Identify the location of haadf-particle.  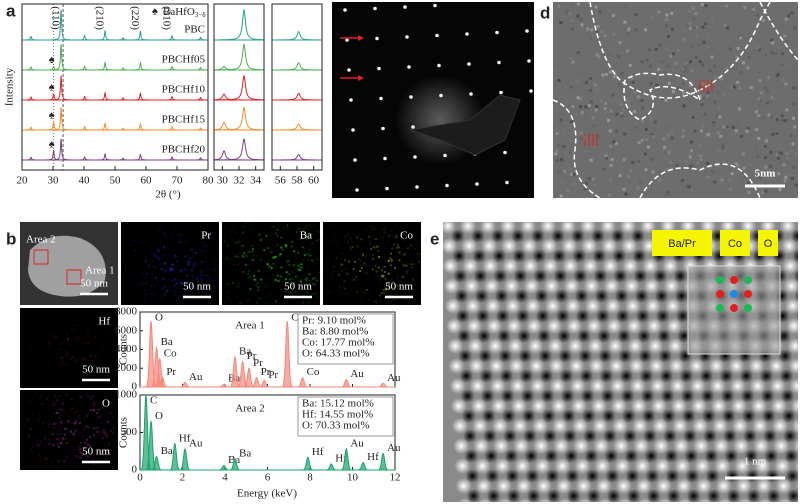
(67, 266).